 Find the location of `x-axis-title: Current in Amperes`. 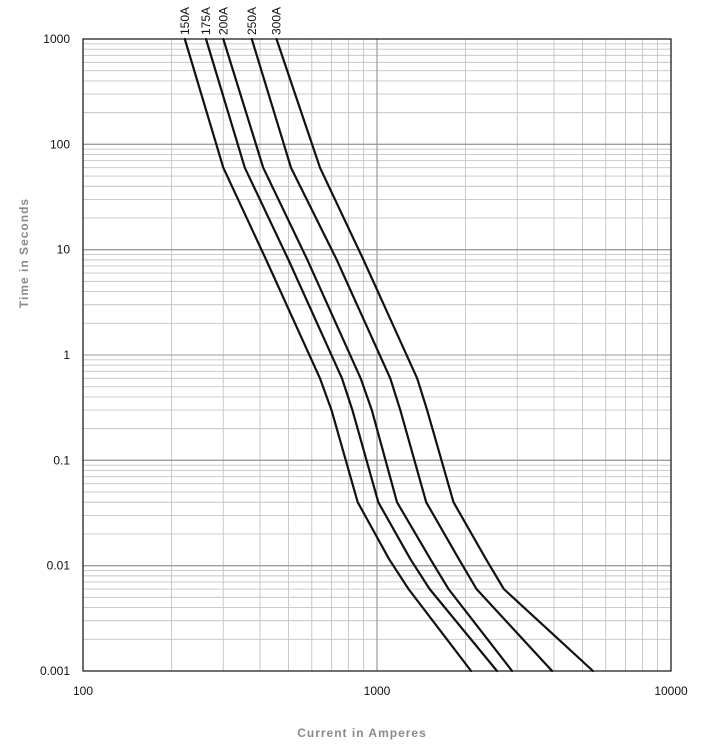

x-axis-title: Current in Amperes is located at coordinates (362, 733).